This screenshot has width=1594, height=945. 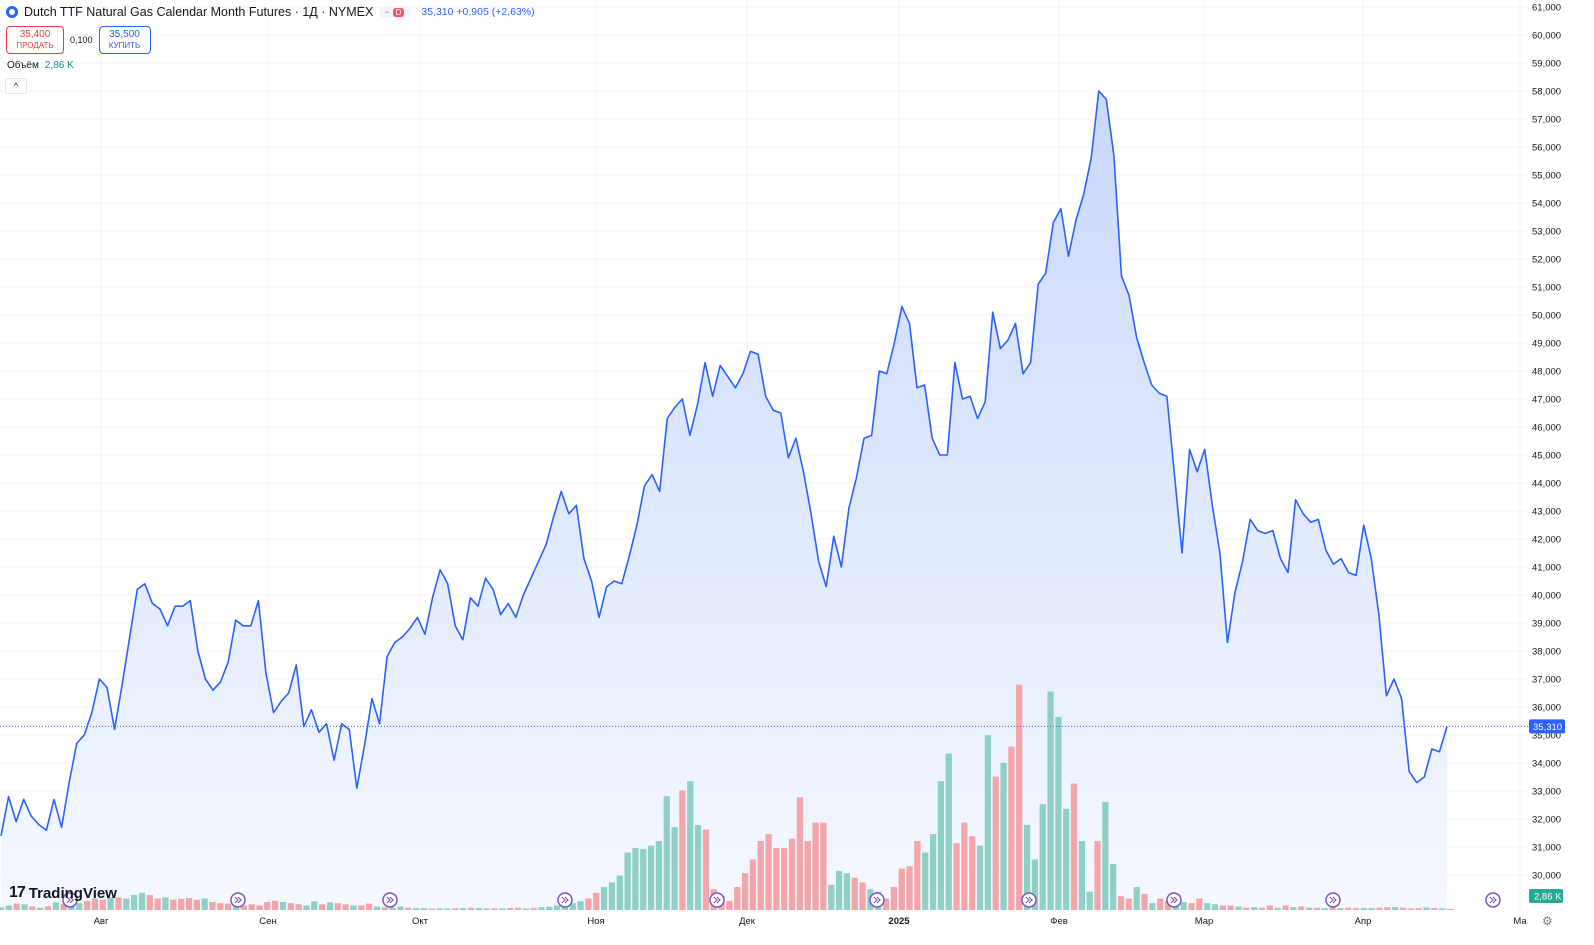 What do you see at coordinates (1547, 921) in the screenshot?
I see `gear-icon: ⚙` at bounding box center [1547, 921].